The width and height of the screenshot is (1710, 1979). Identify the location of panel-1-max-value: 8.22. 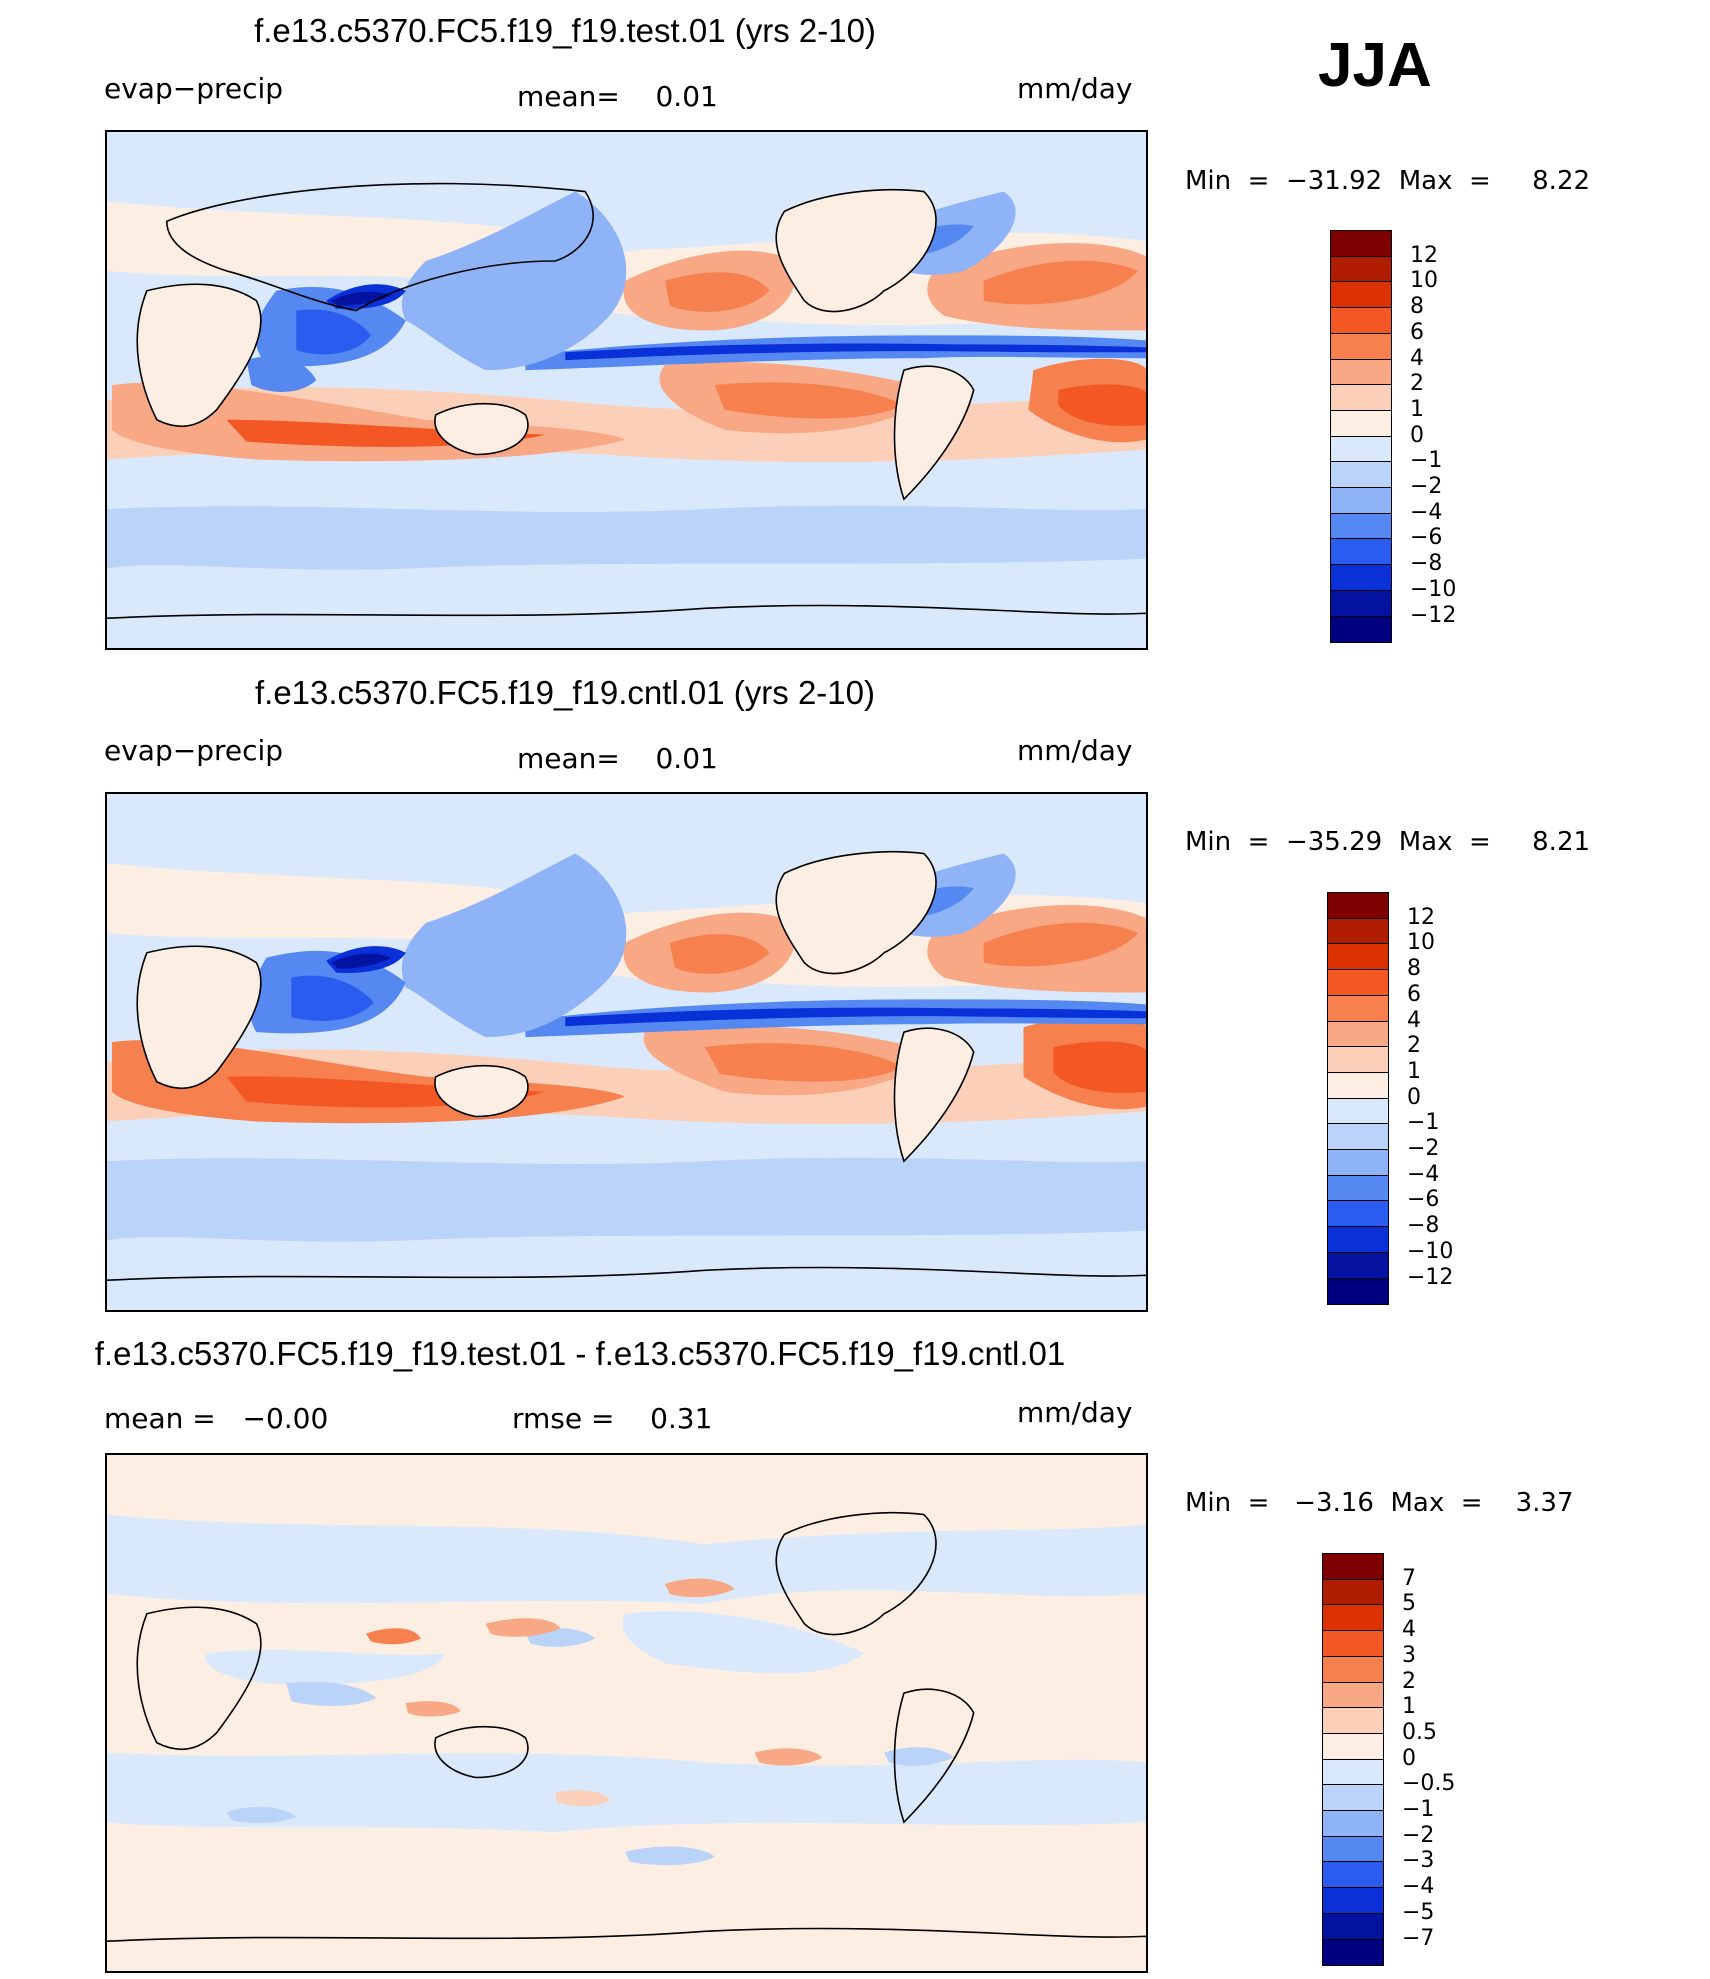
(1561, 181).